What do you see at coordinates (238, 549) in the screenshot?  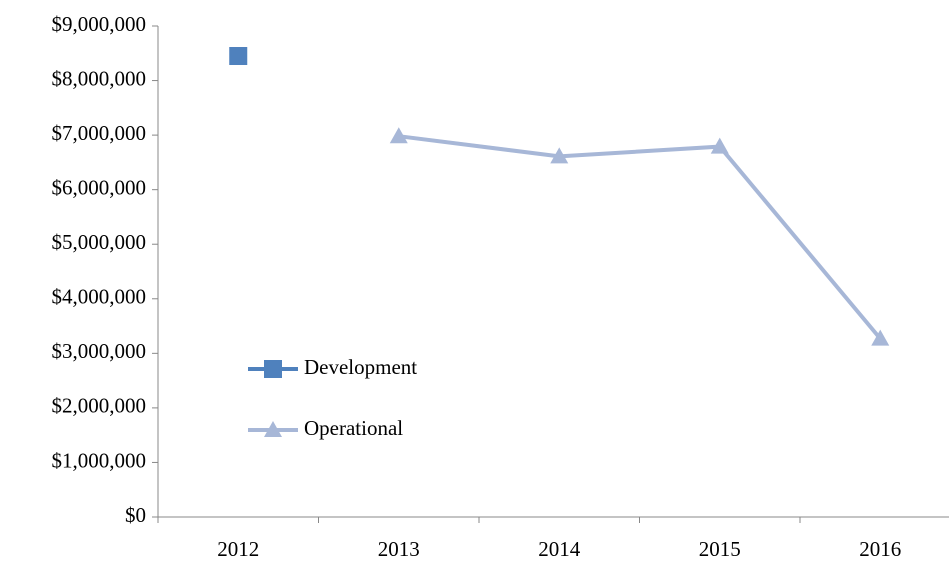 I see `x-tick-label: 2012` at bounding box center [238, 549].